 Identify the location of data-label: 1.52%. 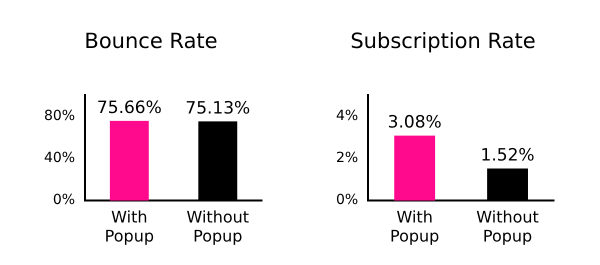
(507, 155).